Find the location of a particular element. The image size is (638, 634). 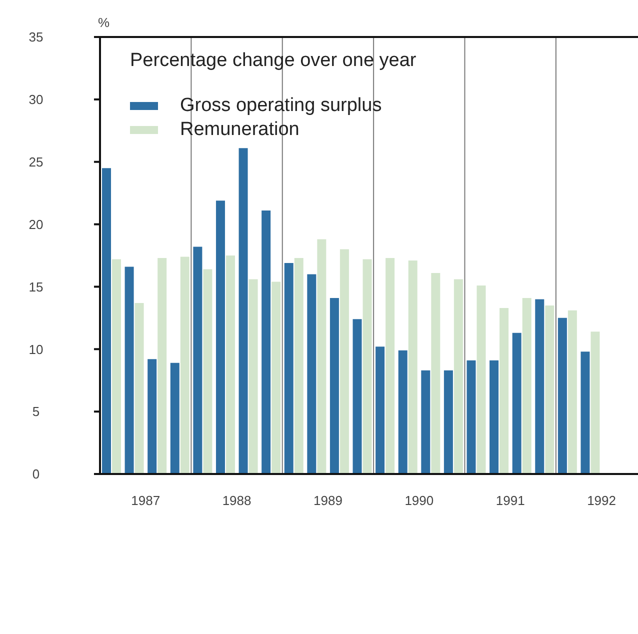

y-tick-label: 10 is located at coordinates (36, 349).